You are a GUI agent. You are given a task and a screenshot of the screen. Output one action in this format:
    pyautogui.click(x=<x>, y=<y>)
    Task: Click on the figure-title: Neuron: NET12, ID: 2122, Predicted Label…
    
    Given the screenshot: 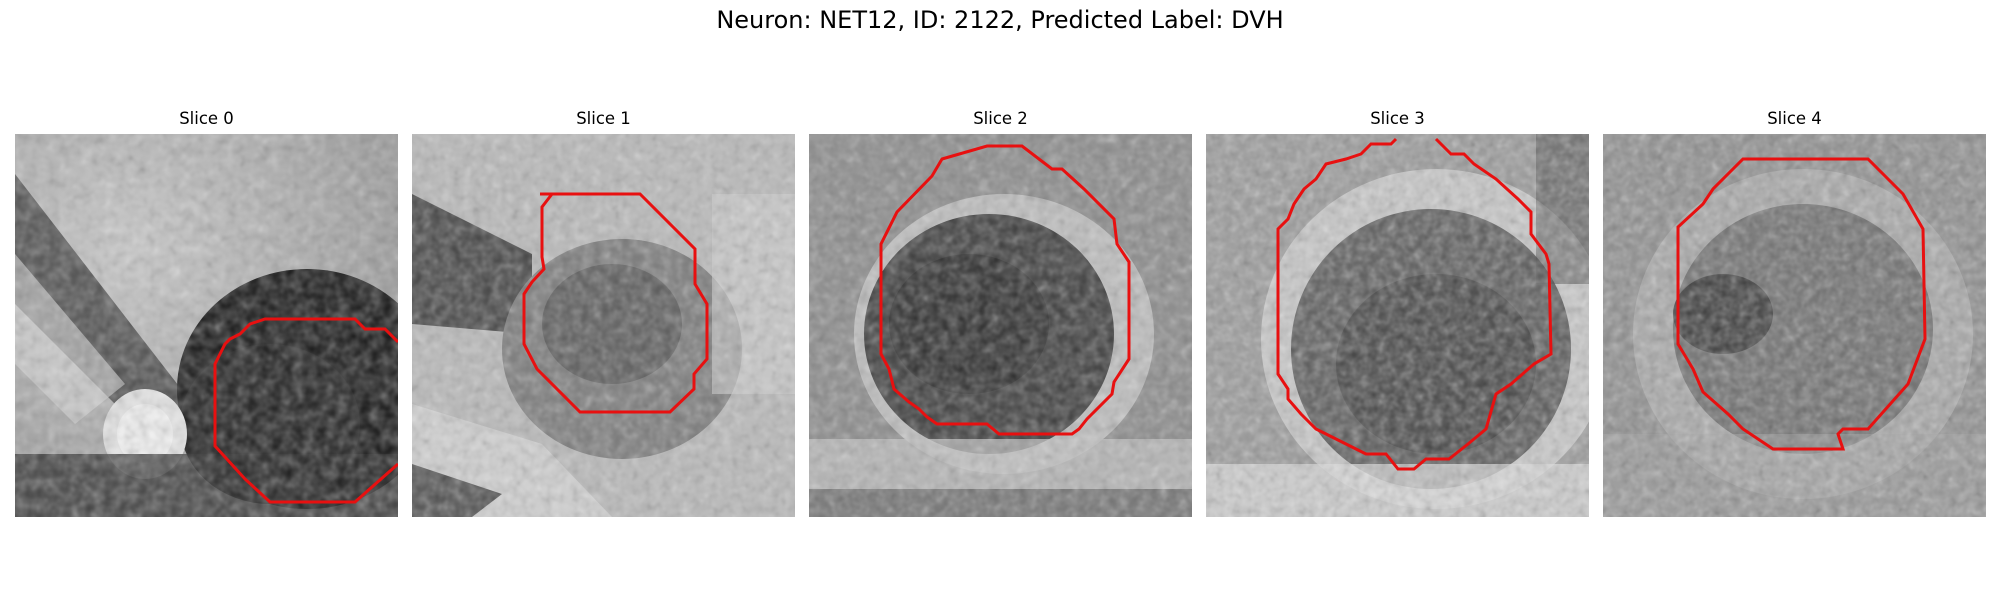 What is the action you would take?
    pyautogui.click(x=1000, y=20)
    